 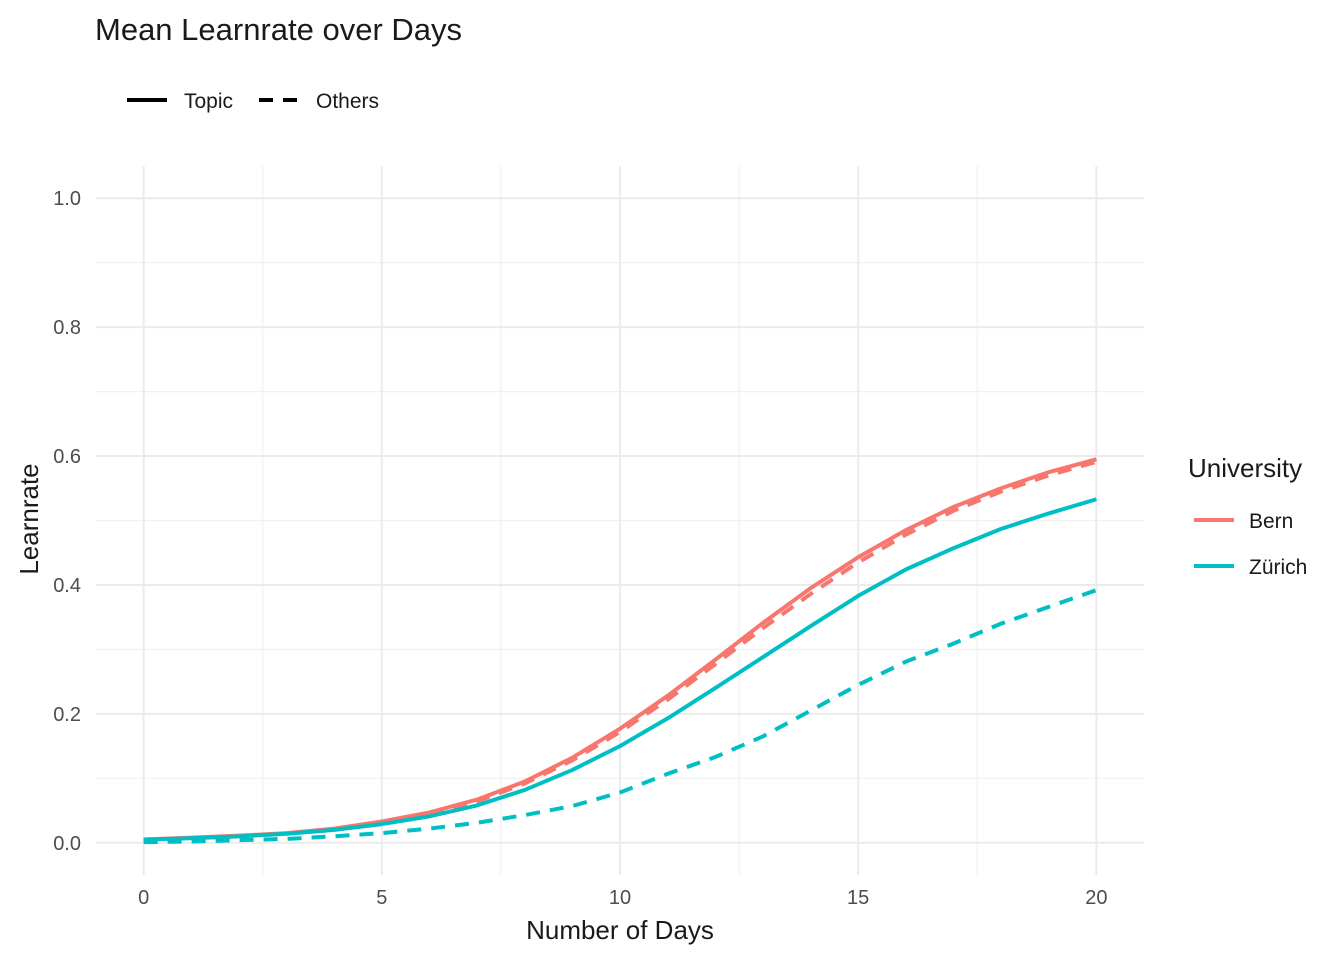 I want to click on chart-title: Mean Learnrate over Days, so click(x=278, y=29).